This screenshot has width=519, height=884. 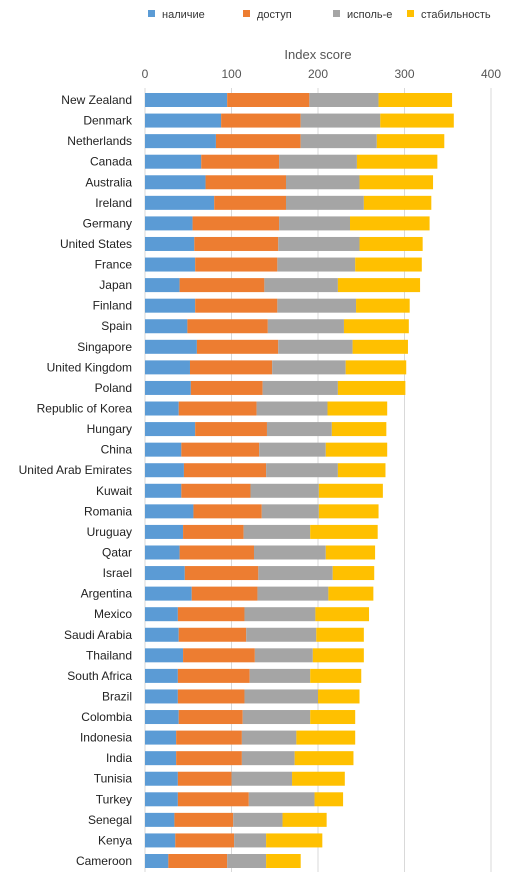 What do you see at coordinates (115, 285) in the screenshot?
I see `category-label: Japan` at bounding box center [115, 285].